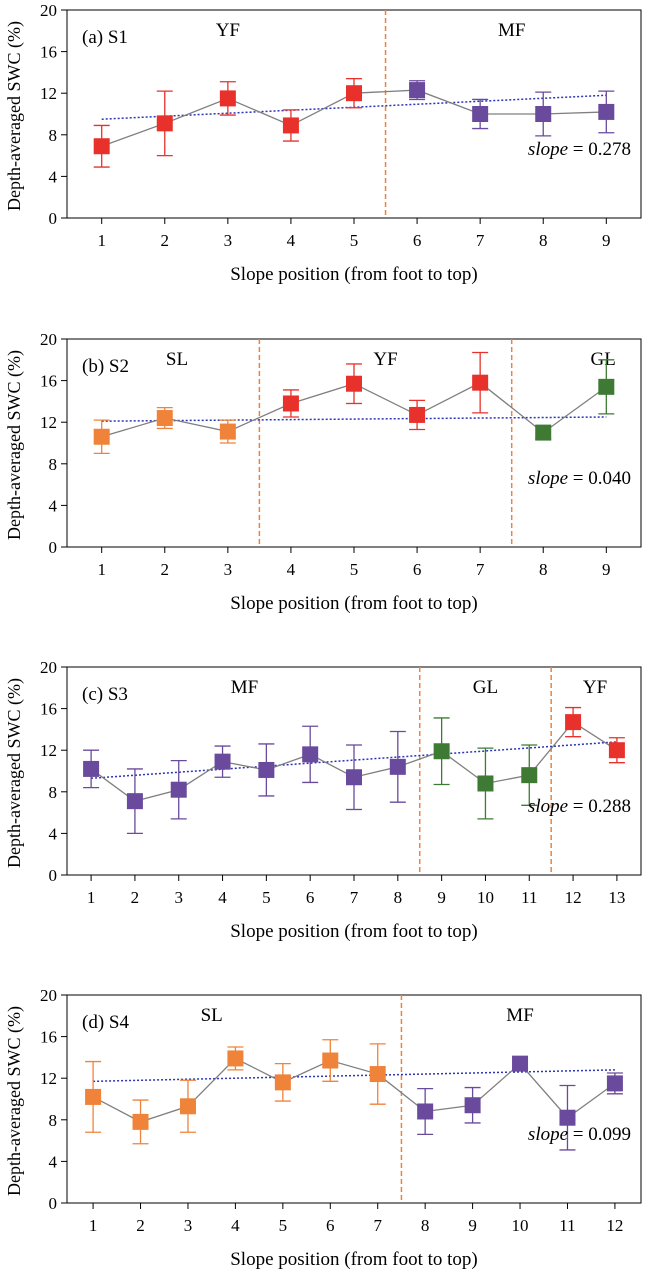  I want to click on panel-label: (a) S1, so click(105, 37).